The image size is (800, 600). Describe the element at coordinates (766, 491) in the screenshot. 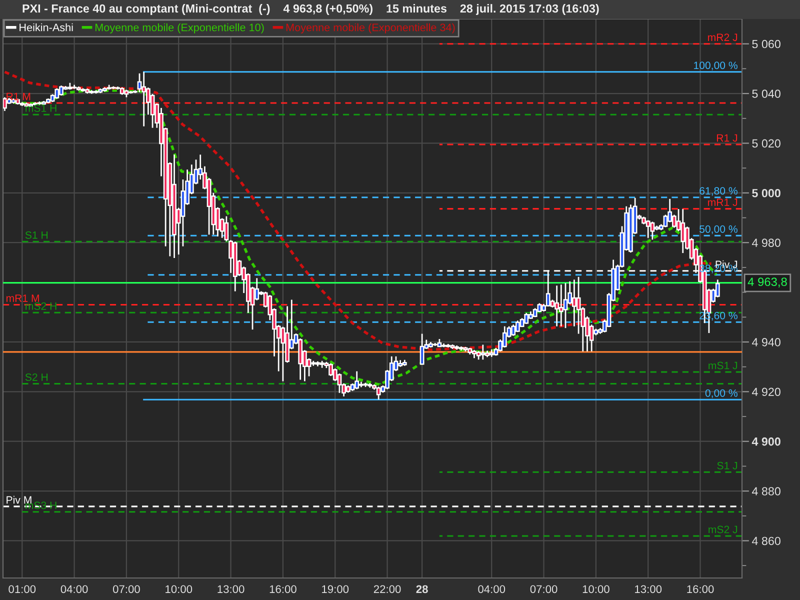

I see `y-tick-label: 4 880` at that location.